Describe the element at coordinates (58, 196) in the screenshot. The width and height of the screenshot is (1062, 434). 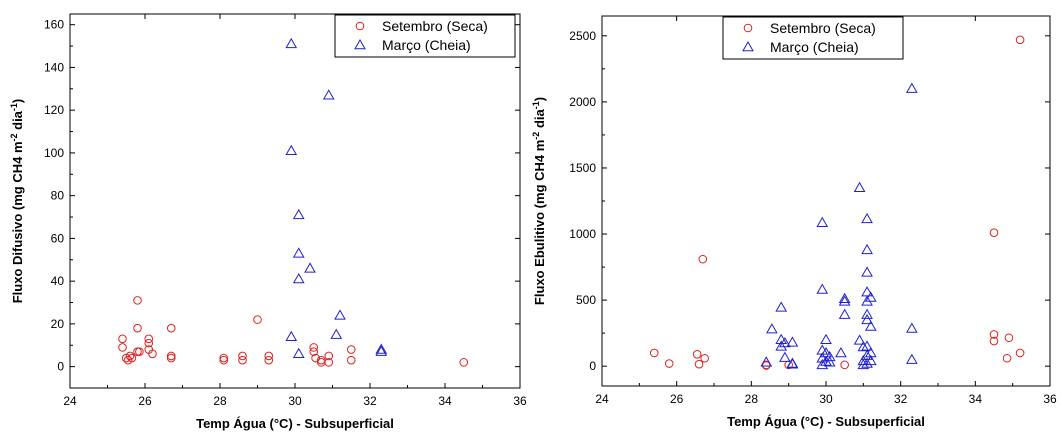
I see `y-tick-label: 80` at that location.